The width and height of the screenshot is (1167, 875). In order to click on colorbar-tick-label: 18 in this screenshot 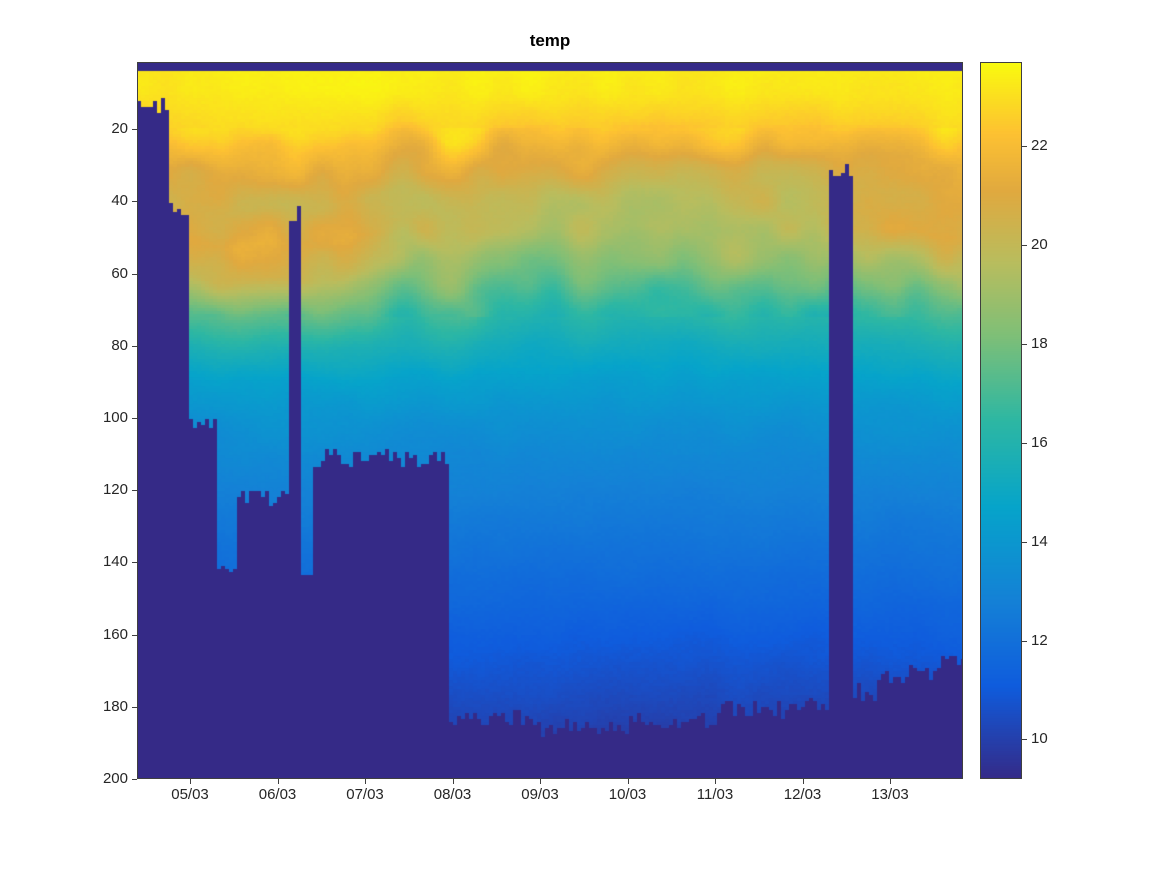, I will do `click(1039, 343)`.